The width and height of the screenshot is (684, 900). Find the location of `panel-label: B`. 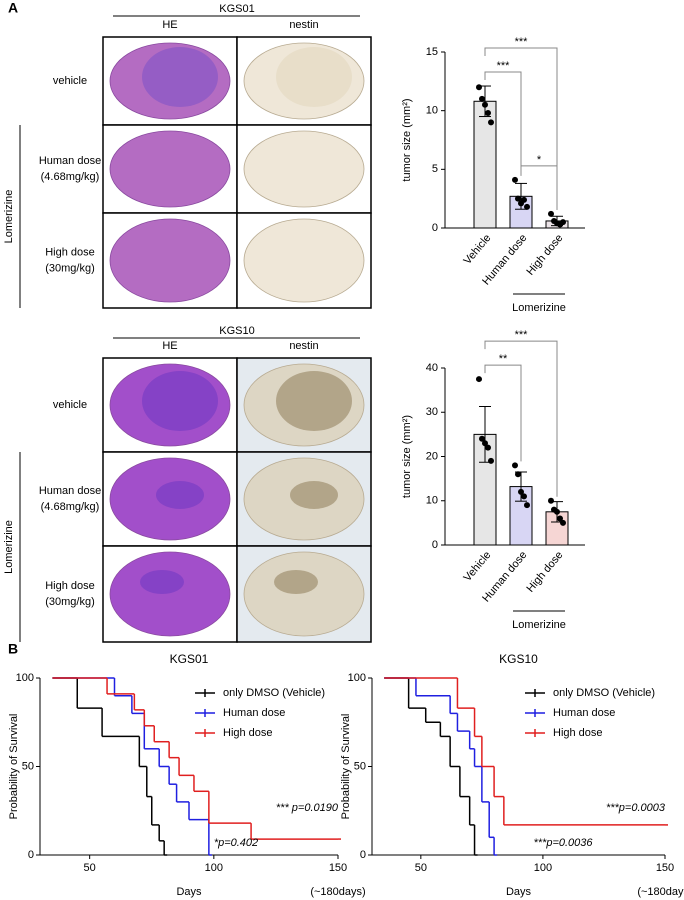

panel-label: B is located at coordinates (13, 649).